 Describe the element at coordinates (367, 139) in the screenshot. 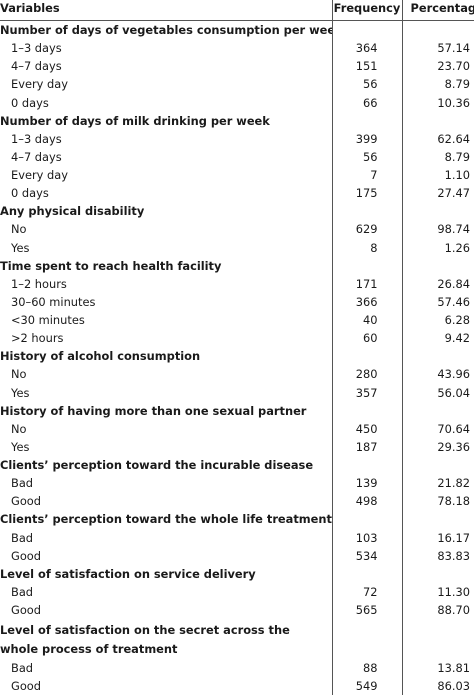

I see `row-frequency: 399` at that location.